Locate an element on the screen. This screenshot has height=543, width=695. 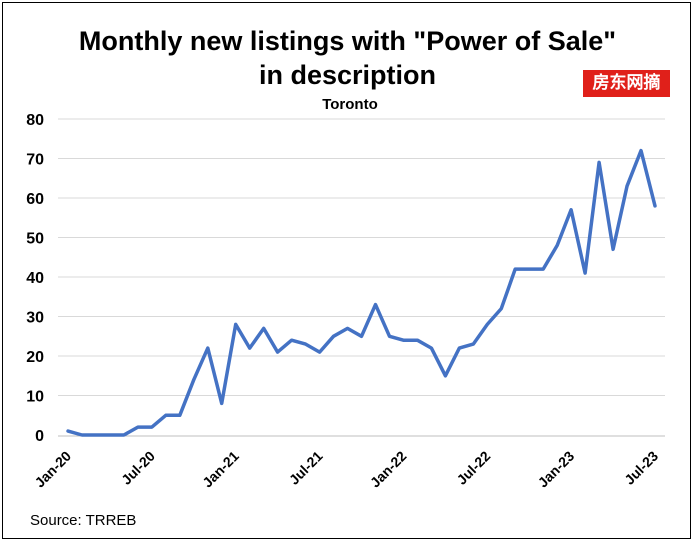
chart-title-line-2: in description is located at coordinates (347, 75).